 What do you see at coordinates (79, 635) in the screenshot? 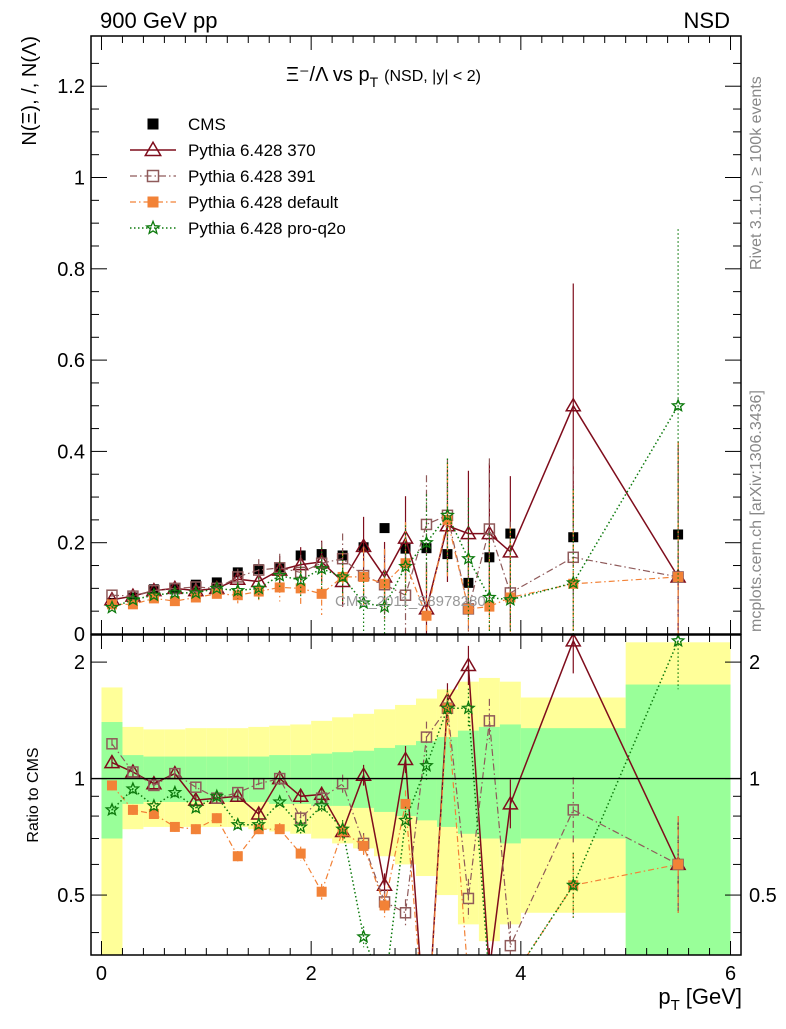
I see `y-tick-label-0: 0` at bounding box center [79, 635].